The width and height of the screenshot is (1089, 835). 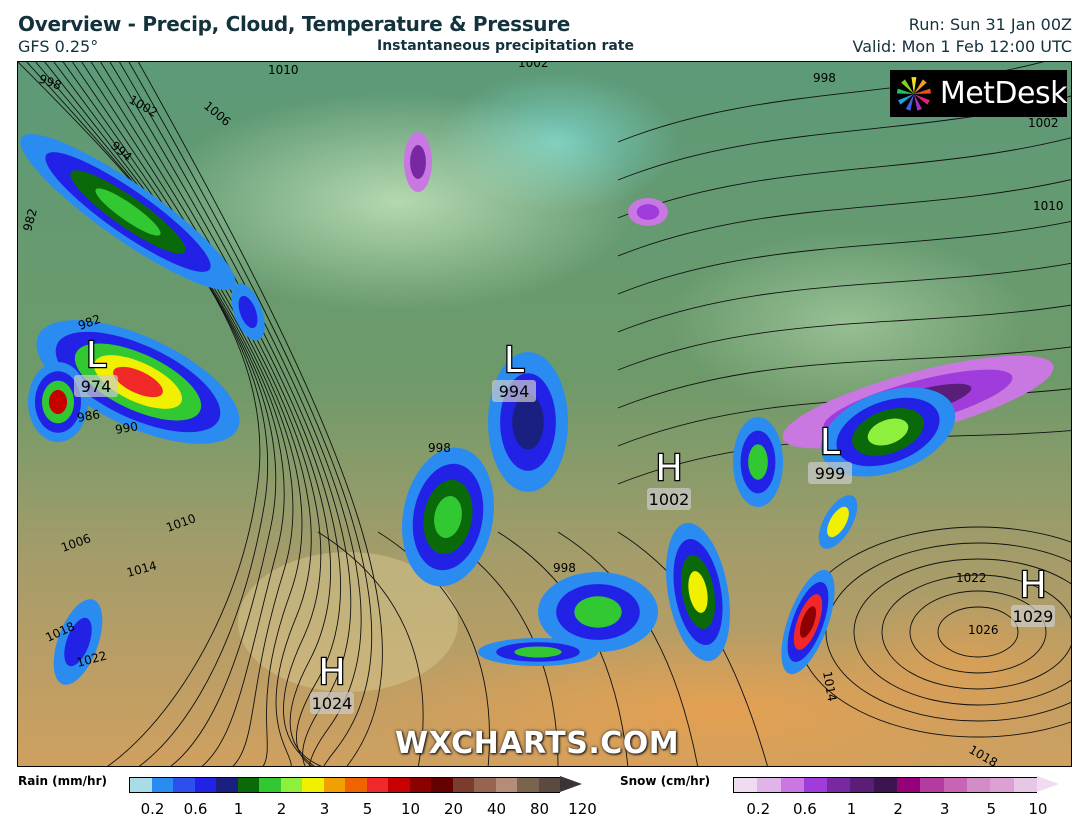 I want to click on colorbar-tick-label: 120, so click(x=582, y=809).